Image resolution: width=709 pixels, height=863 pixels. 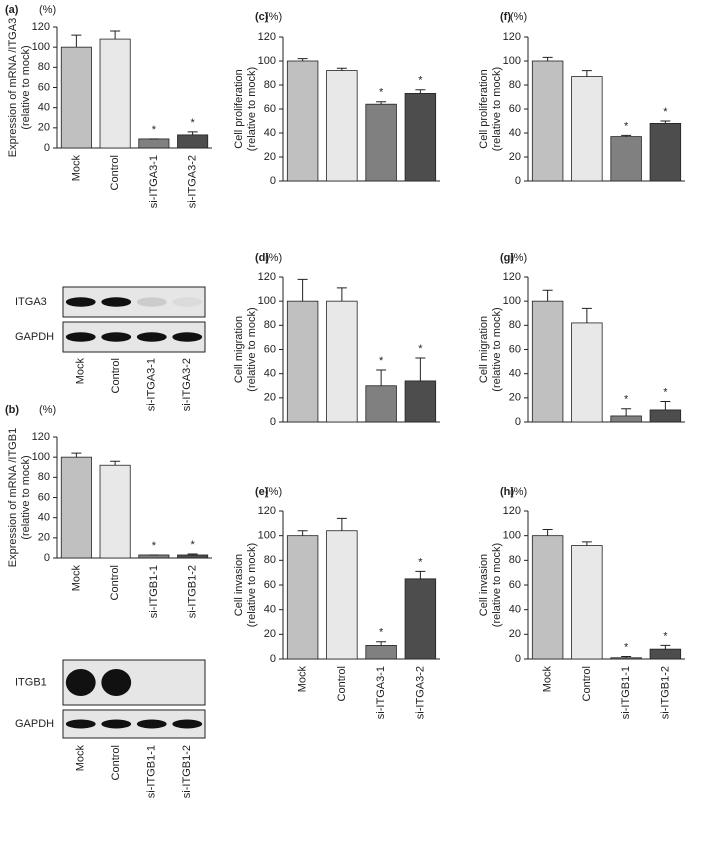 What do you see at coordinates (13, 87) in the screenshot?
I see `y-axis-label: Expression of mRNA /ITGA3` at bounding box center [13, 87].